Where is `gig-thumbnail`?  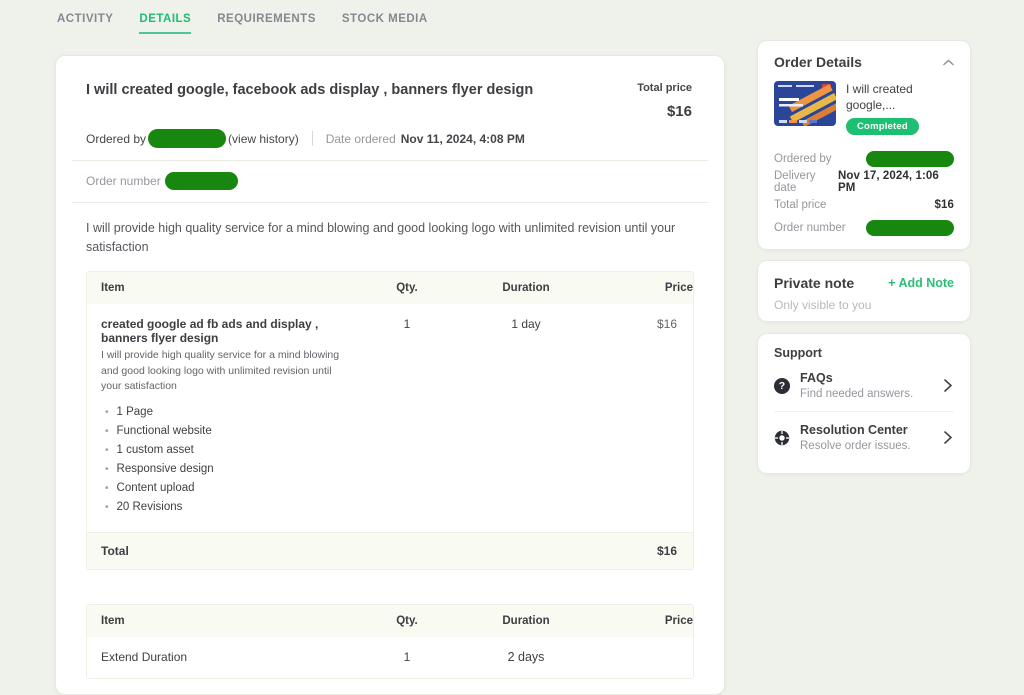 gig-thumbnail is located at coordinates (805, 103).